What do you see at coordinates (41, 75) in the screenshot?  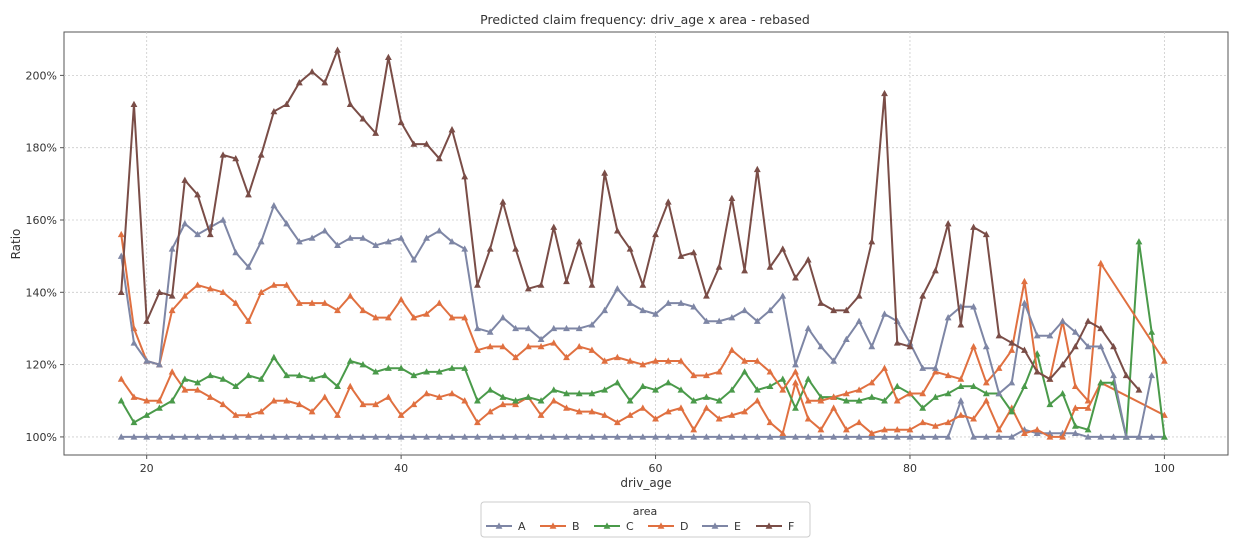 I see `y-tick-label: 200%` at bounding box center [41, 75].